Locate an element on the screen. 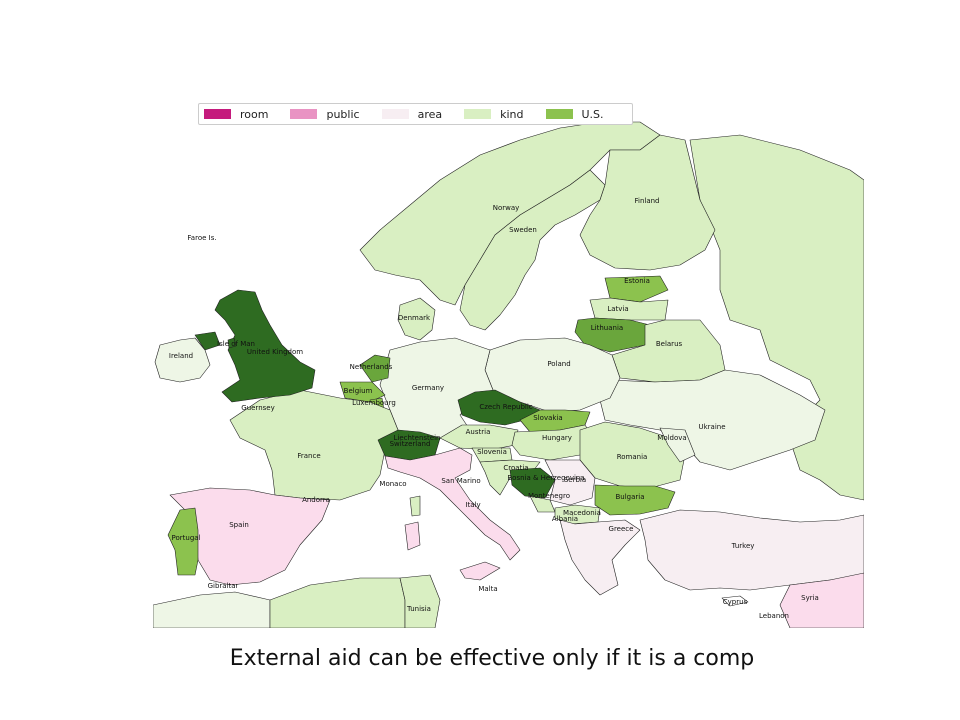  region-serbia is located at coordinates (570, 482).